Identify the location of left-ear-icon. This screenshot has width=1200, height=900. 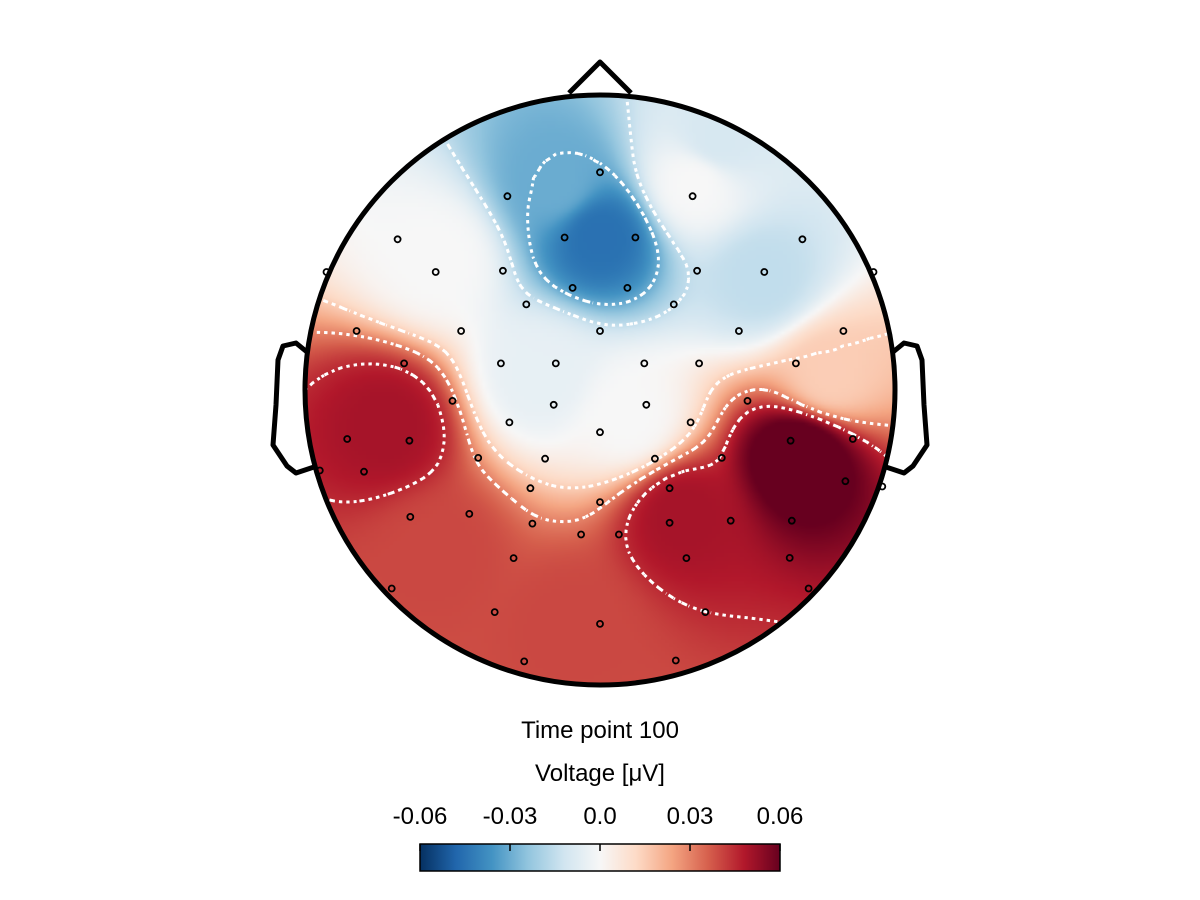
(294, 408).